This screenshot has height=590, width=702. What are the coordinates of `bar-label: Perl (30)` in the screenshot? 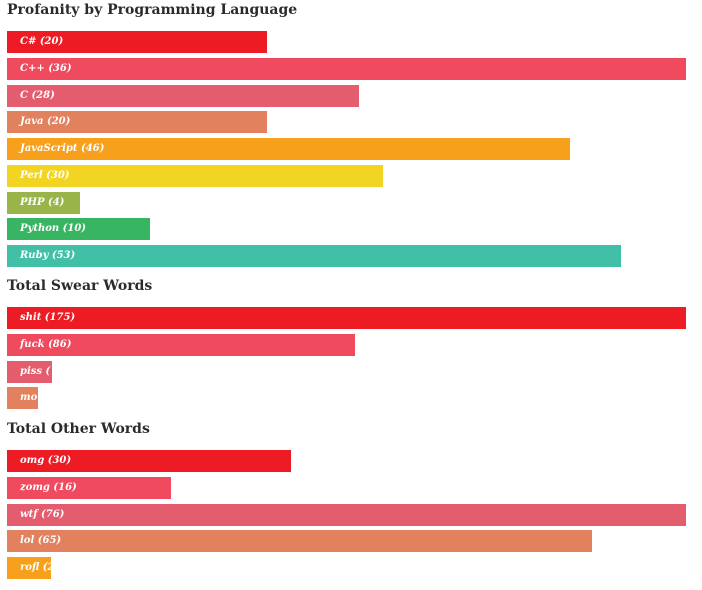 It's located at (45, 175).